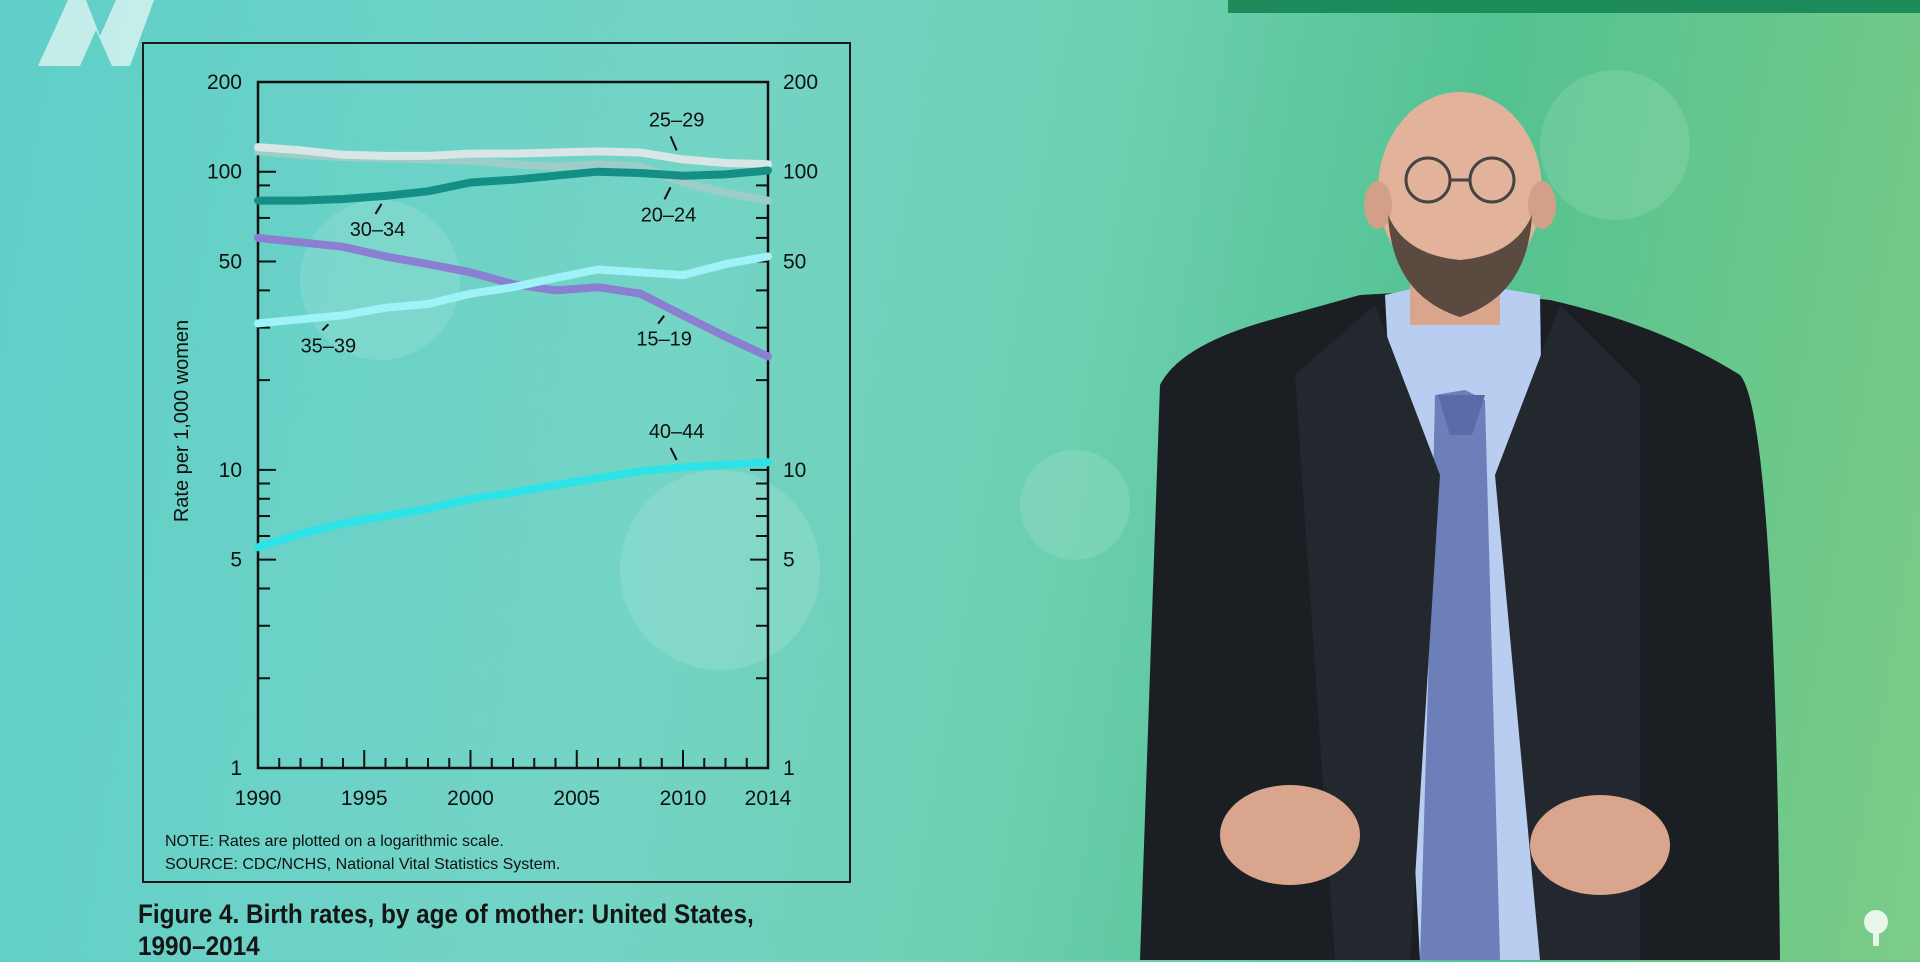 This screenshot has height=962, width=1920. Describe the element at coordinates (1574, 6) in the screenshot. I see `top-banner` at that location.